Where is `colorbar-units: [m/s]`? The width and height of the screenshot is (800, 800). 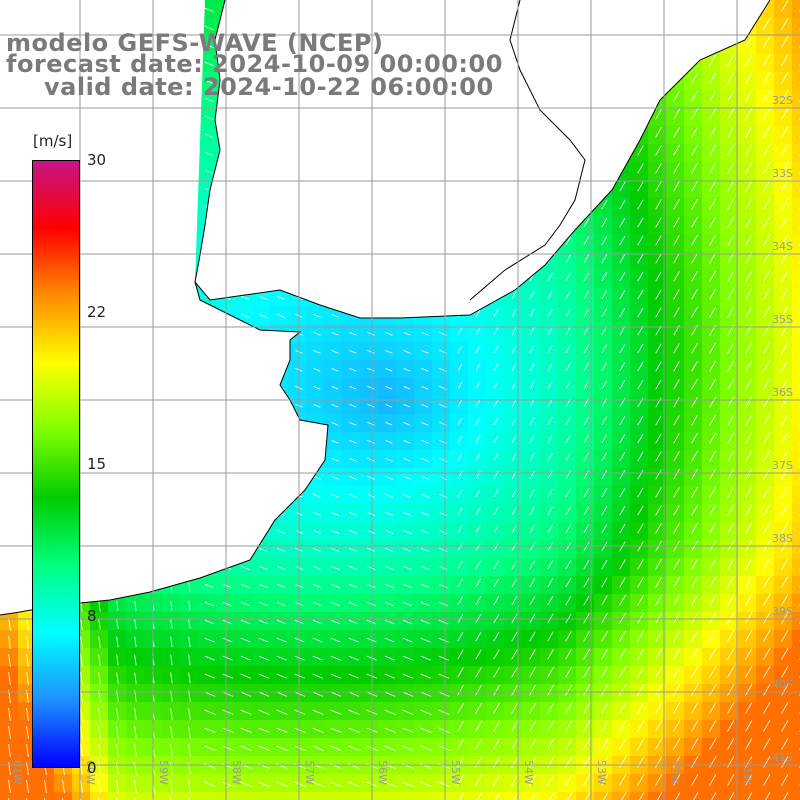
colorbar-units: [m/s] is located at coordinates (53, 141).